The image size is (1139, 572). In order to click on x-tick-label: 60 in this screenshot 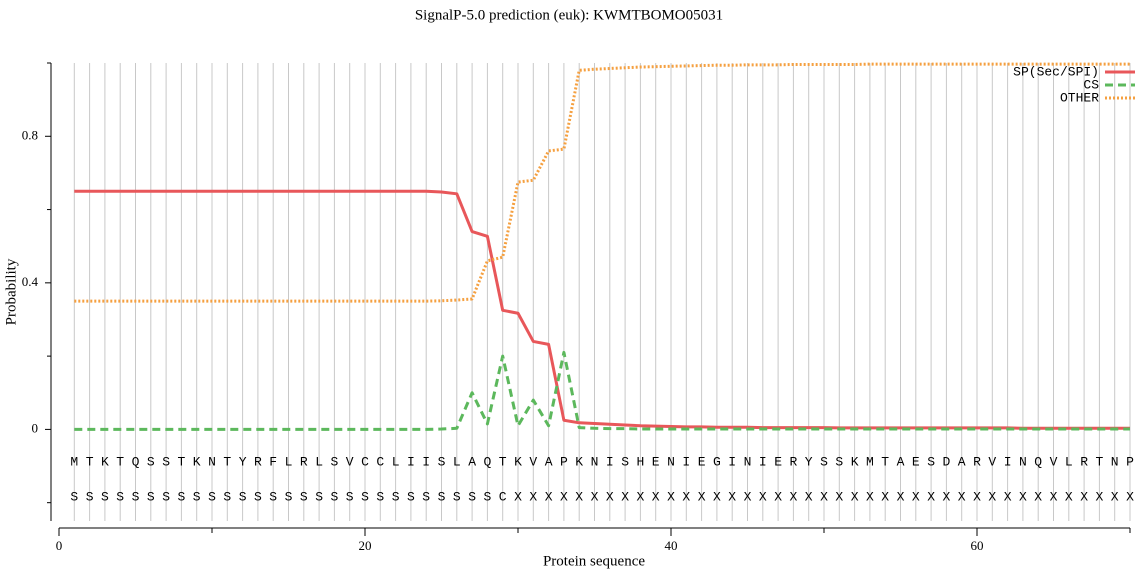, I will do `click(977, 545)`.